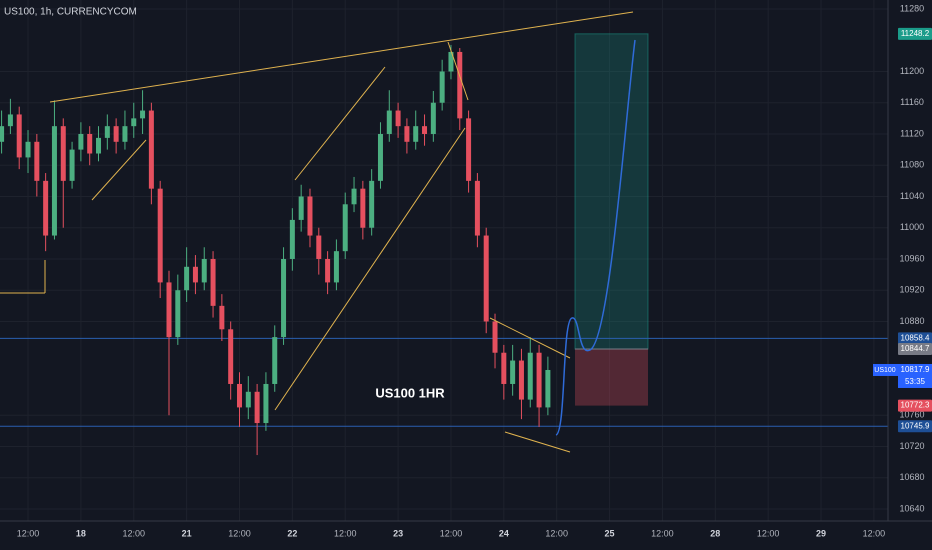 This screenshot has width=932, height=550. Describe the element at coordinates (911, 321) in the screenshot. I see `y-tick-label: 10880` at that location.